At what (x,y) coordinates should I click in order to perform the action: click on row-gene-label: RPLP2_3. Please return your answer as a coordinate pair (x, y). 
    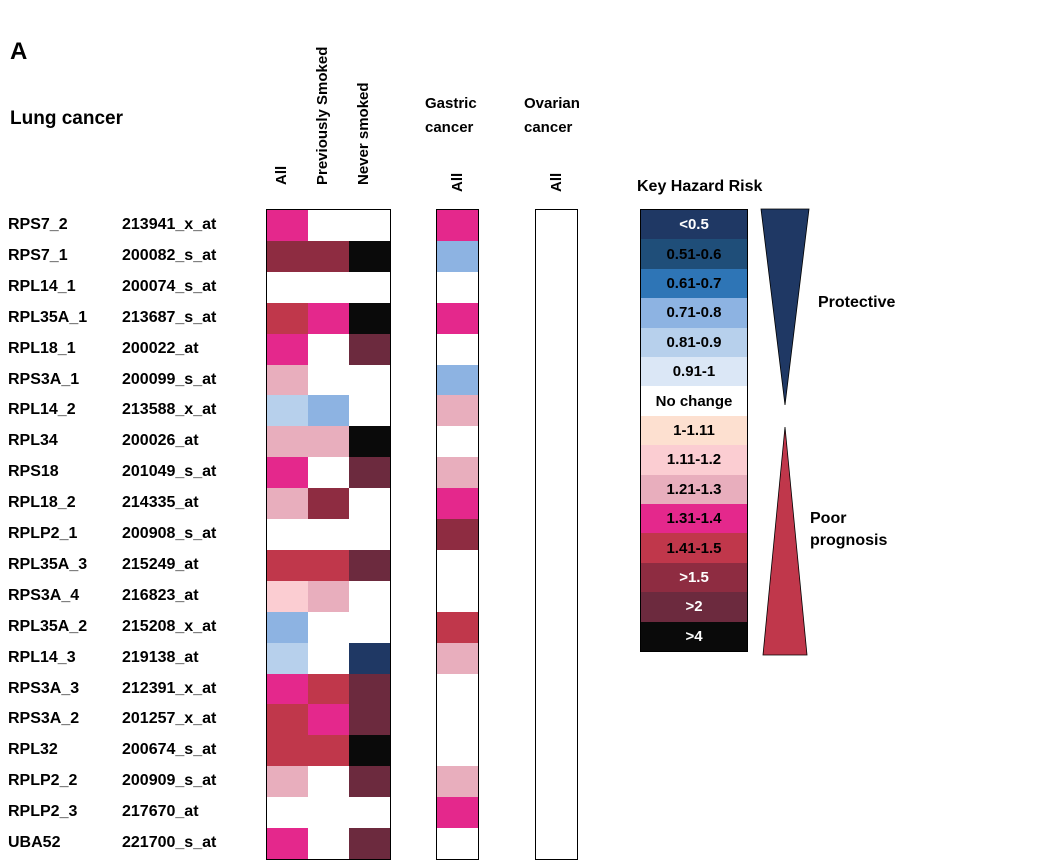
    Looking at the image, I should click on (43, 812).